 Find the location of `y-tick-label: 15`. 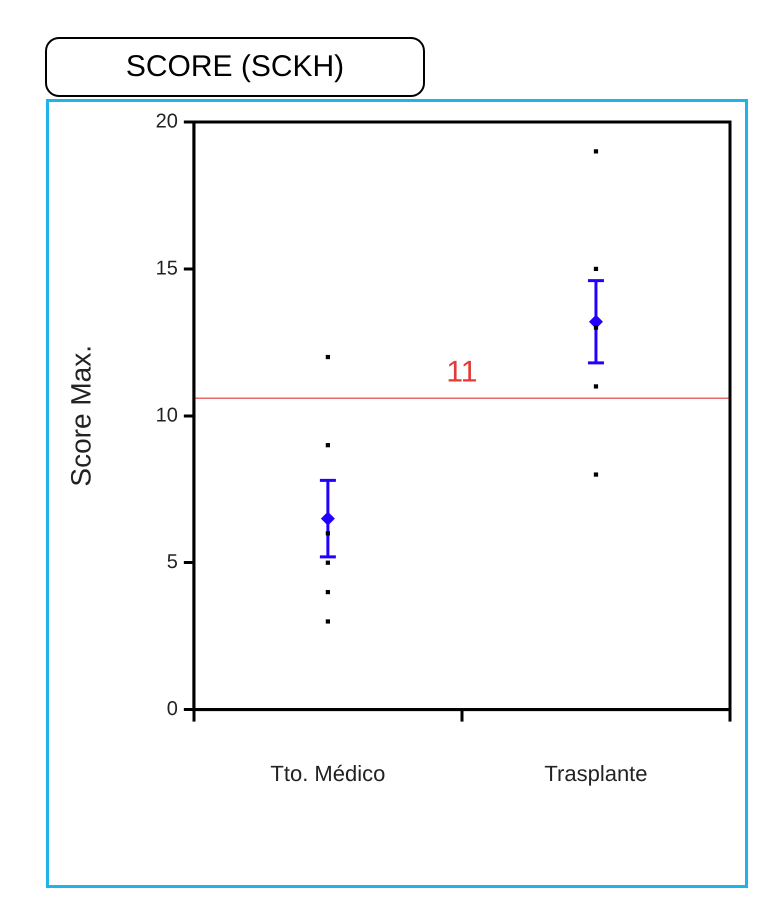

y-tick-label: 15 is located at coordinates (167, 268).